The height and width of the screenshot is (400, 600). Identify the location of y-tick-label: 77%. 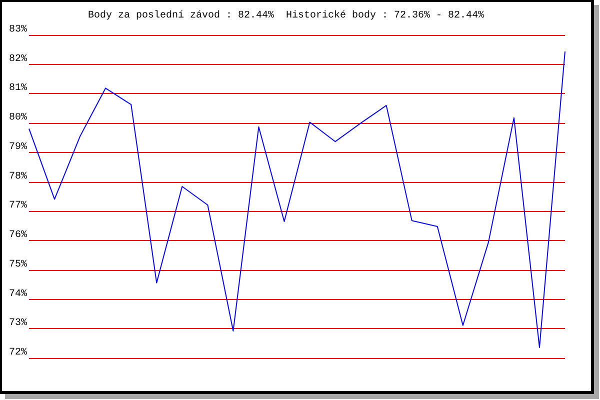
(17, 206).